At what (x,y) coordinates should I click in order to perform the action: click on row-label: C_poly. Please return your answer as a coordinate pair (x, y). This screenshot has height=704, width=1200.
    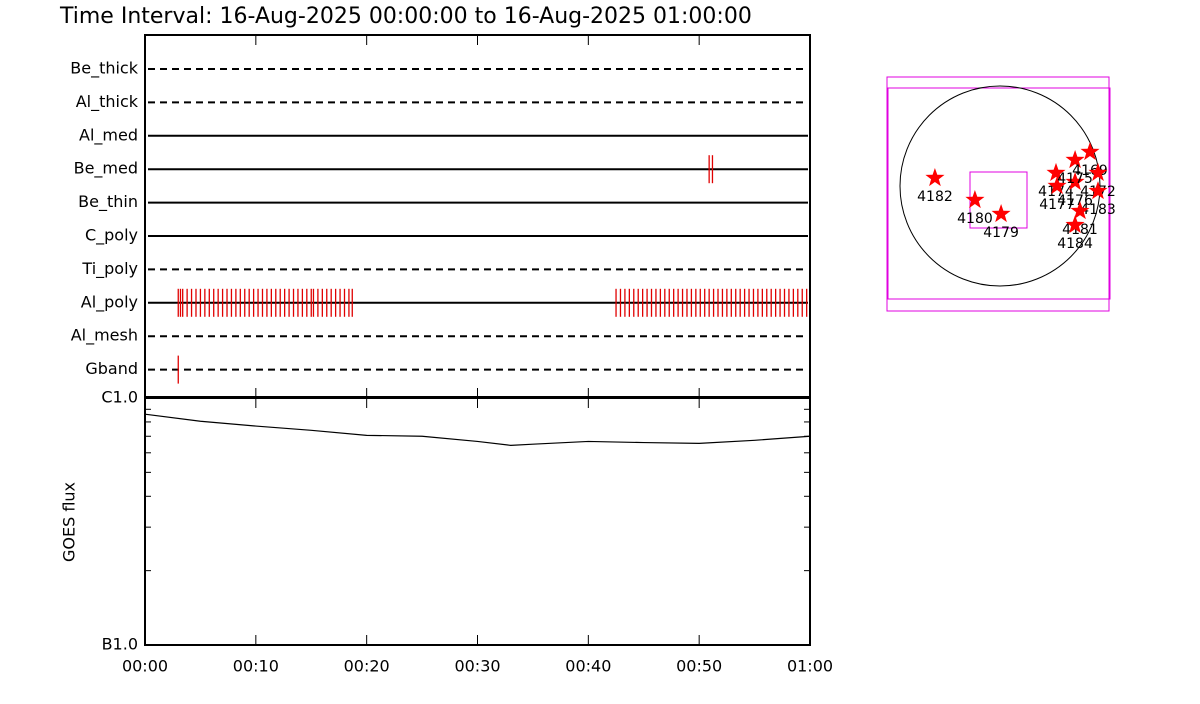
    Looking at the image, I should click on (111, 236).